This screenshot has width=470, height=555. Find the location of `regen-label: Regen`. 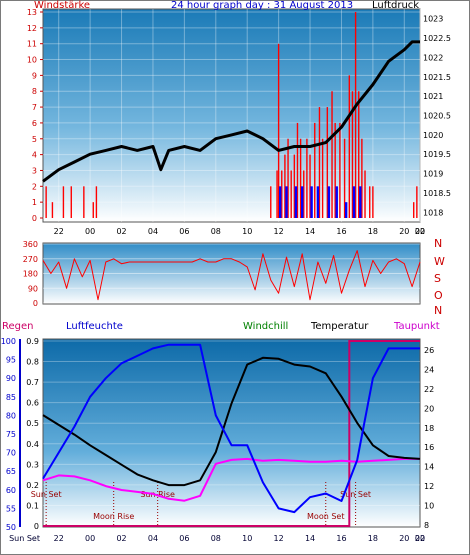

regen-label: Regen is located at coordinates (18, 326).